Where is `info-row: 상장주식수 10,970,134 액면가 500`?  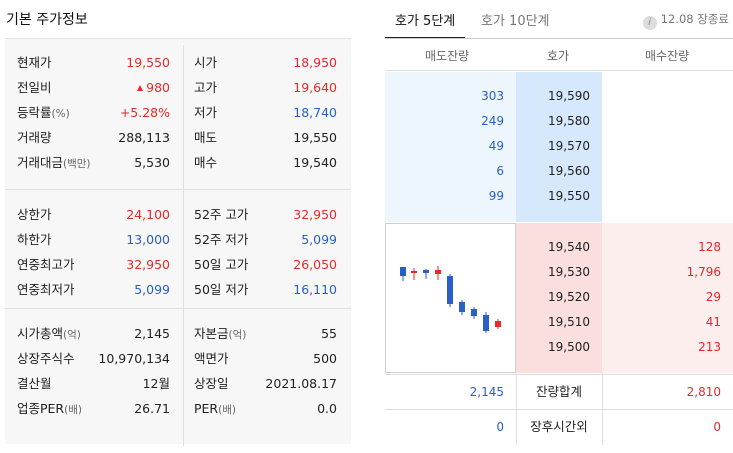
info-row: 상장주식수 10,970,134 액면가 500 is located at coordinates (178, 358).